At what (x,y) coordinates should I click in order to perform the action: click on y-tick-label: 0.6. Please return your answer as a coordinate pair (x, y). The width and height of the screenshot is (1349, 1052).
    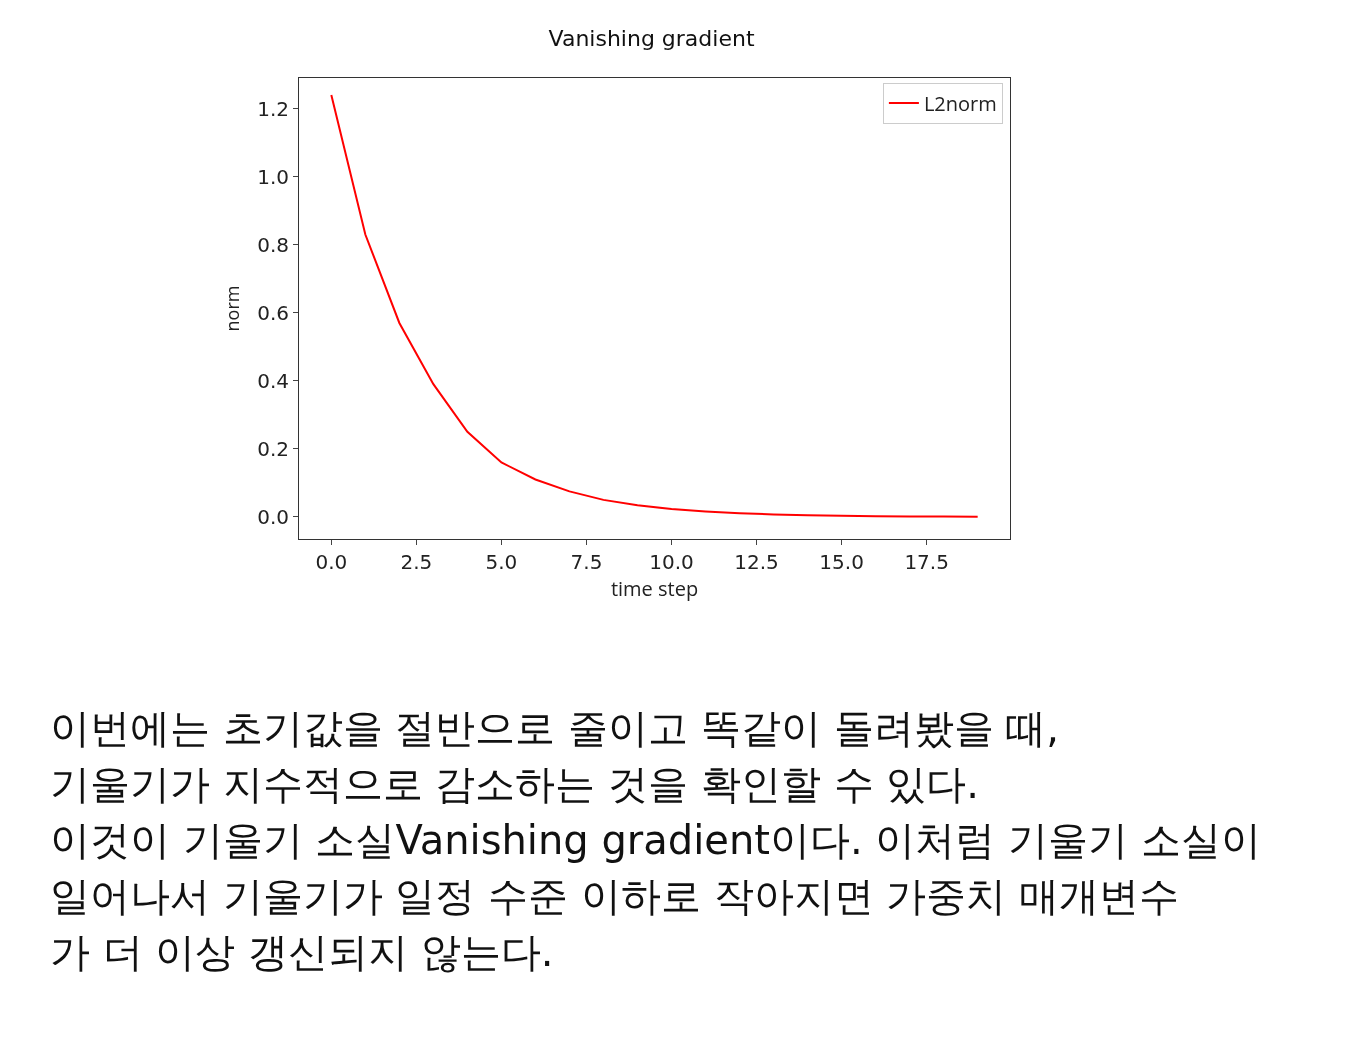
    Looking at the image, I should click on (273, 312).